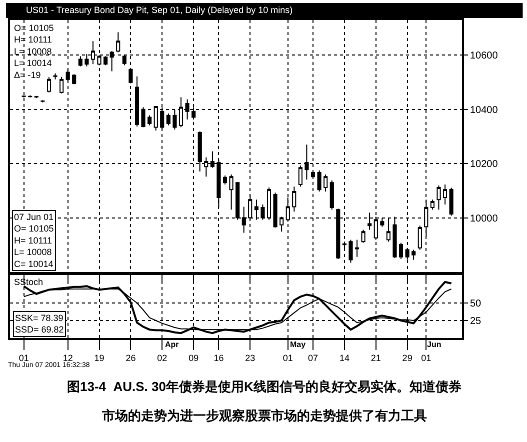 This screenshot has width=527, height=442. Describe the element at coordinates (29, 282) in the screenshot. I see `annotation: SStoch` at that location.